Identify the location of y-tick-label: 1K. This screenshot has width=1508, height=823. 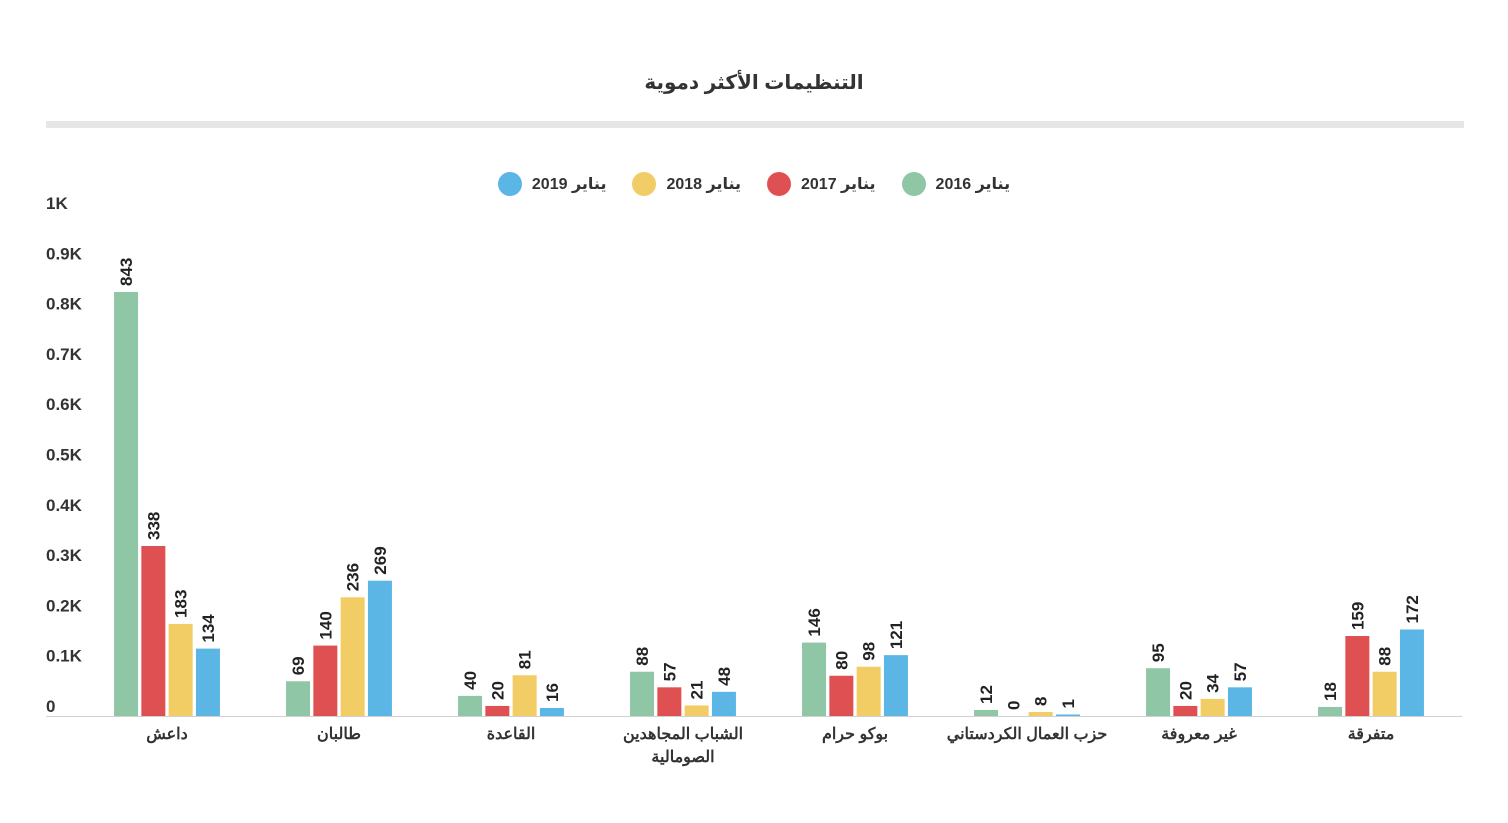
(57, 203).